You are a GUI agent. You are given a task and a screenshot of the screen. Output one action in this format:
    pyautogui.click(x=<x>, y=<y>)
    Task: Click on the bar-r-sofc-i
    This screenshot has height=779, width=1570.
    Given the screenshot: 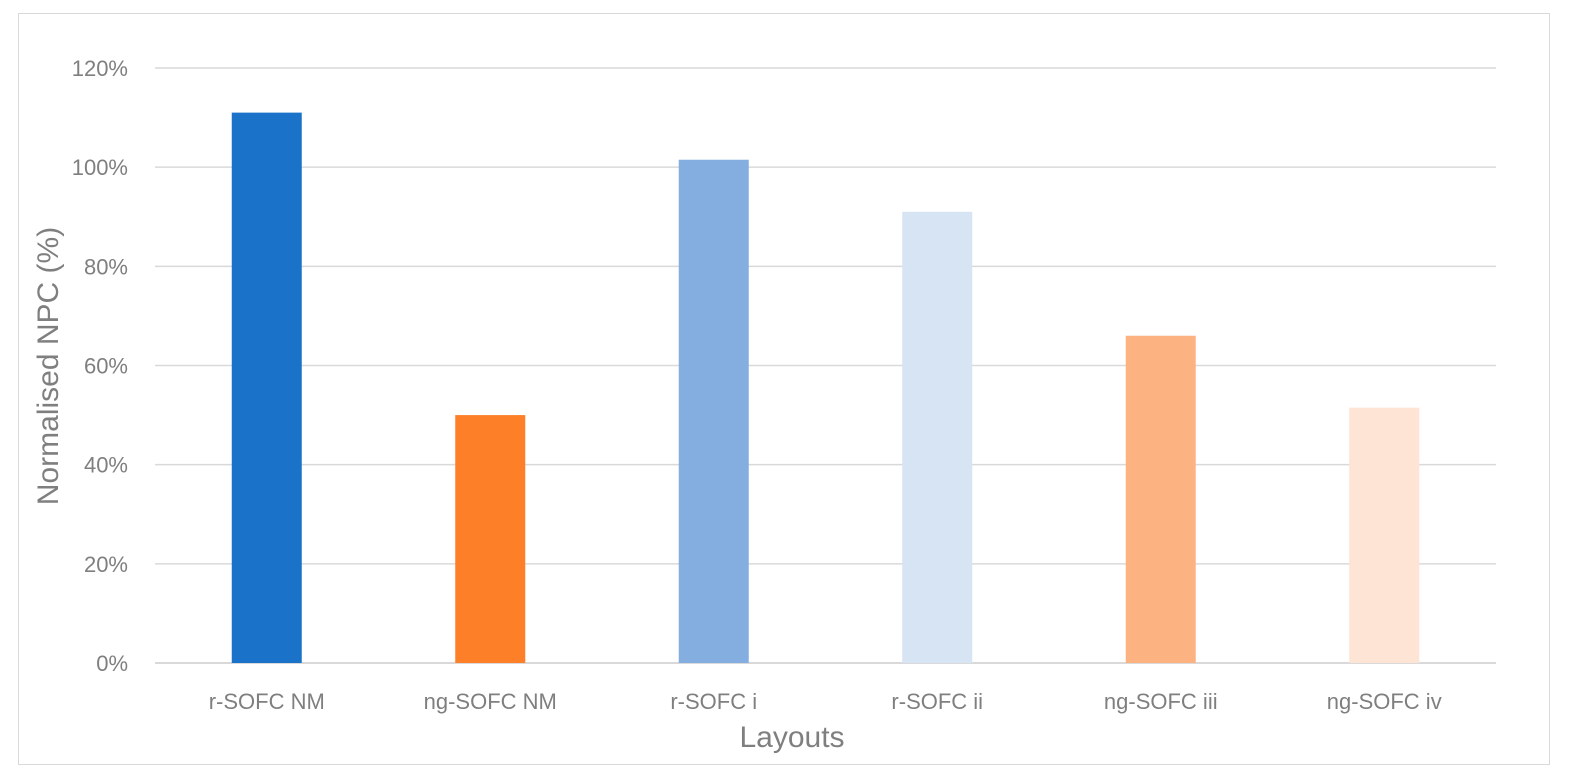 What is the action you would take?
    pyautogui.click(x=713, y=411)
    